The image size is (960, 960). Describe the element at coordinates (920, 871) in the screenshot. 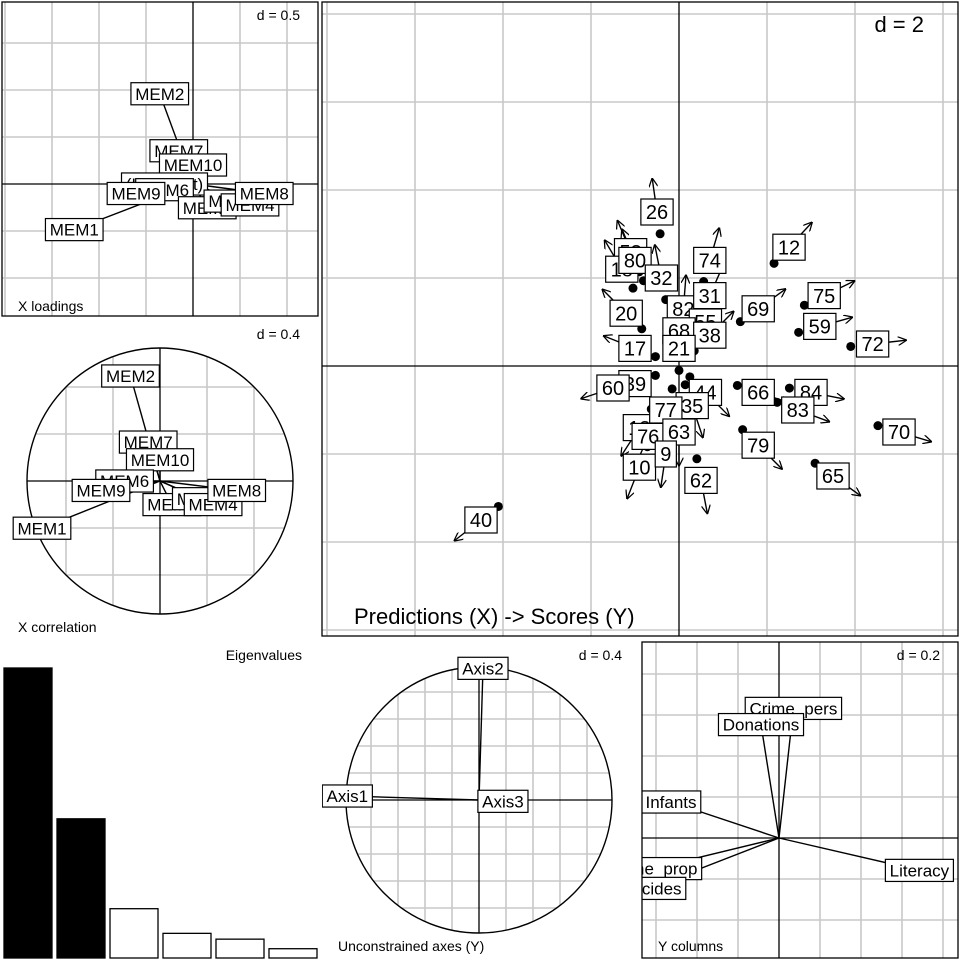

I see `y-columns-label-text: Literacy` at that location.